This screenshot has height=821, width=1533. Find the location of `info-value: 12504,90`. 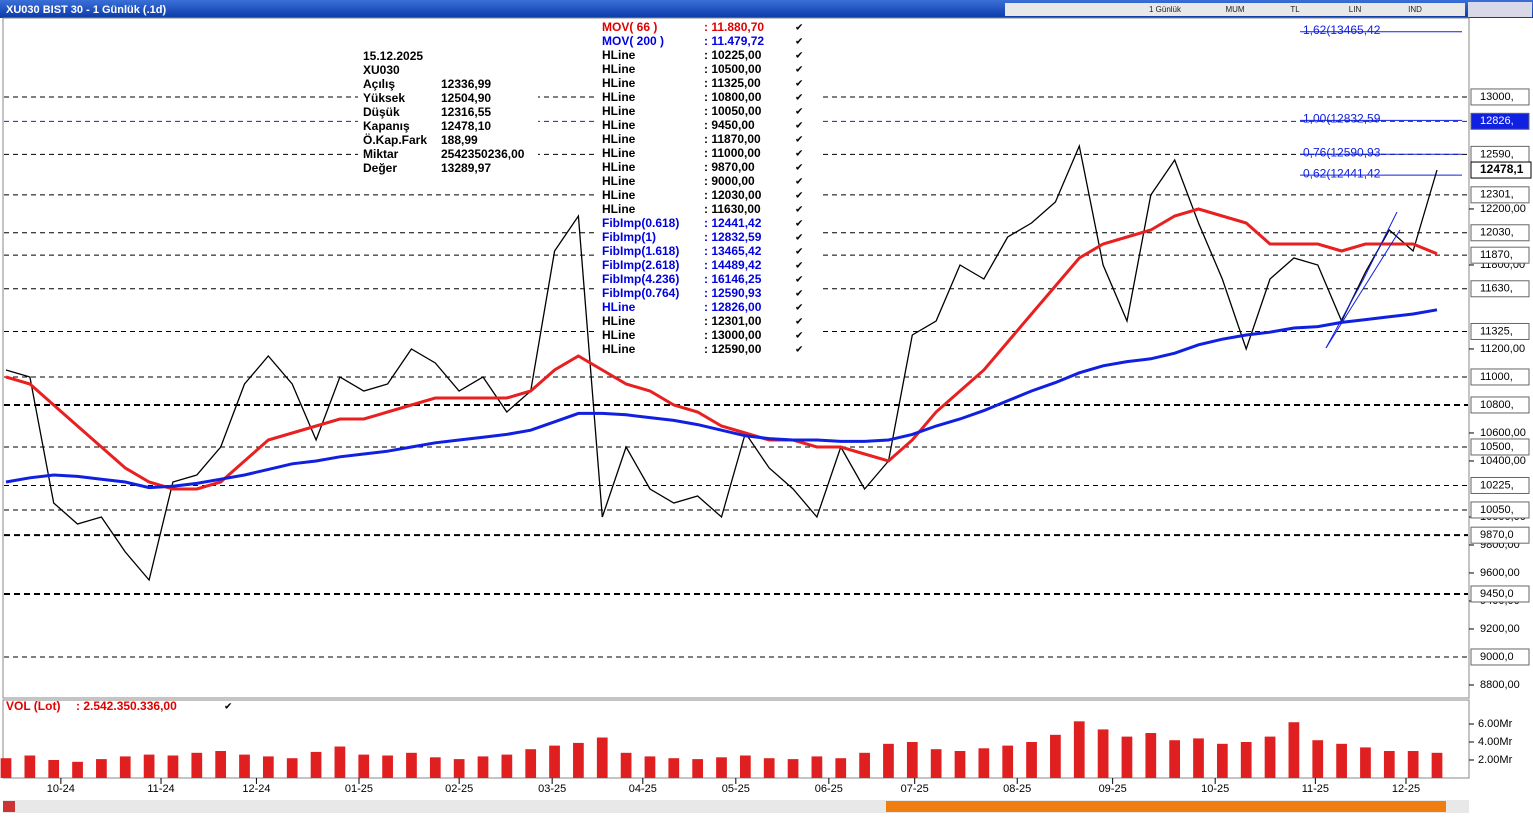

info-value: 12504,90 is located at coordinates (466, 98).